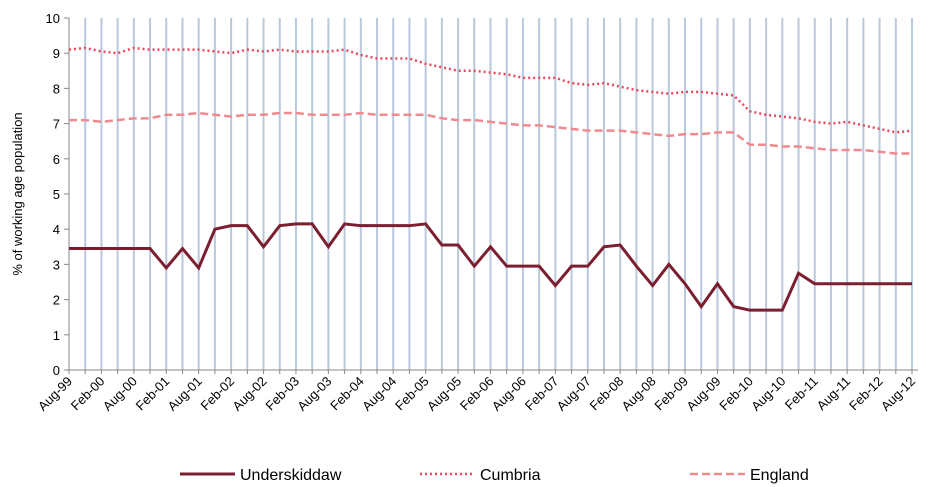 The height and width of the screenshot is (487, 928). What do you see at coordinates (153, 394) in the screenshot?
I see `x-tick-label: Feb-01` at bounding box center [153, 394].